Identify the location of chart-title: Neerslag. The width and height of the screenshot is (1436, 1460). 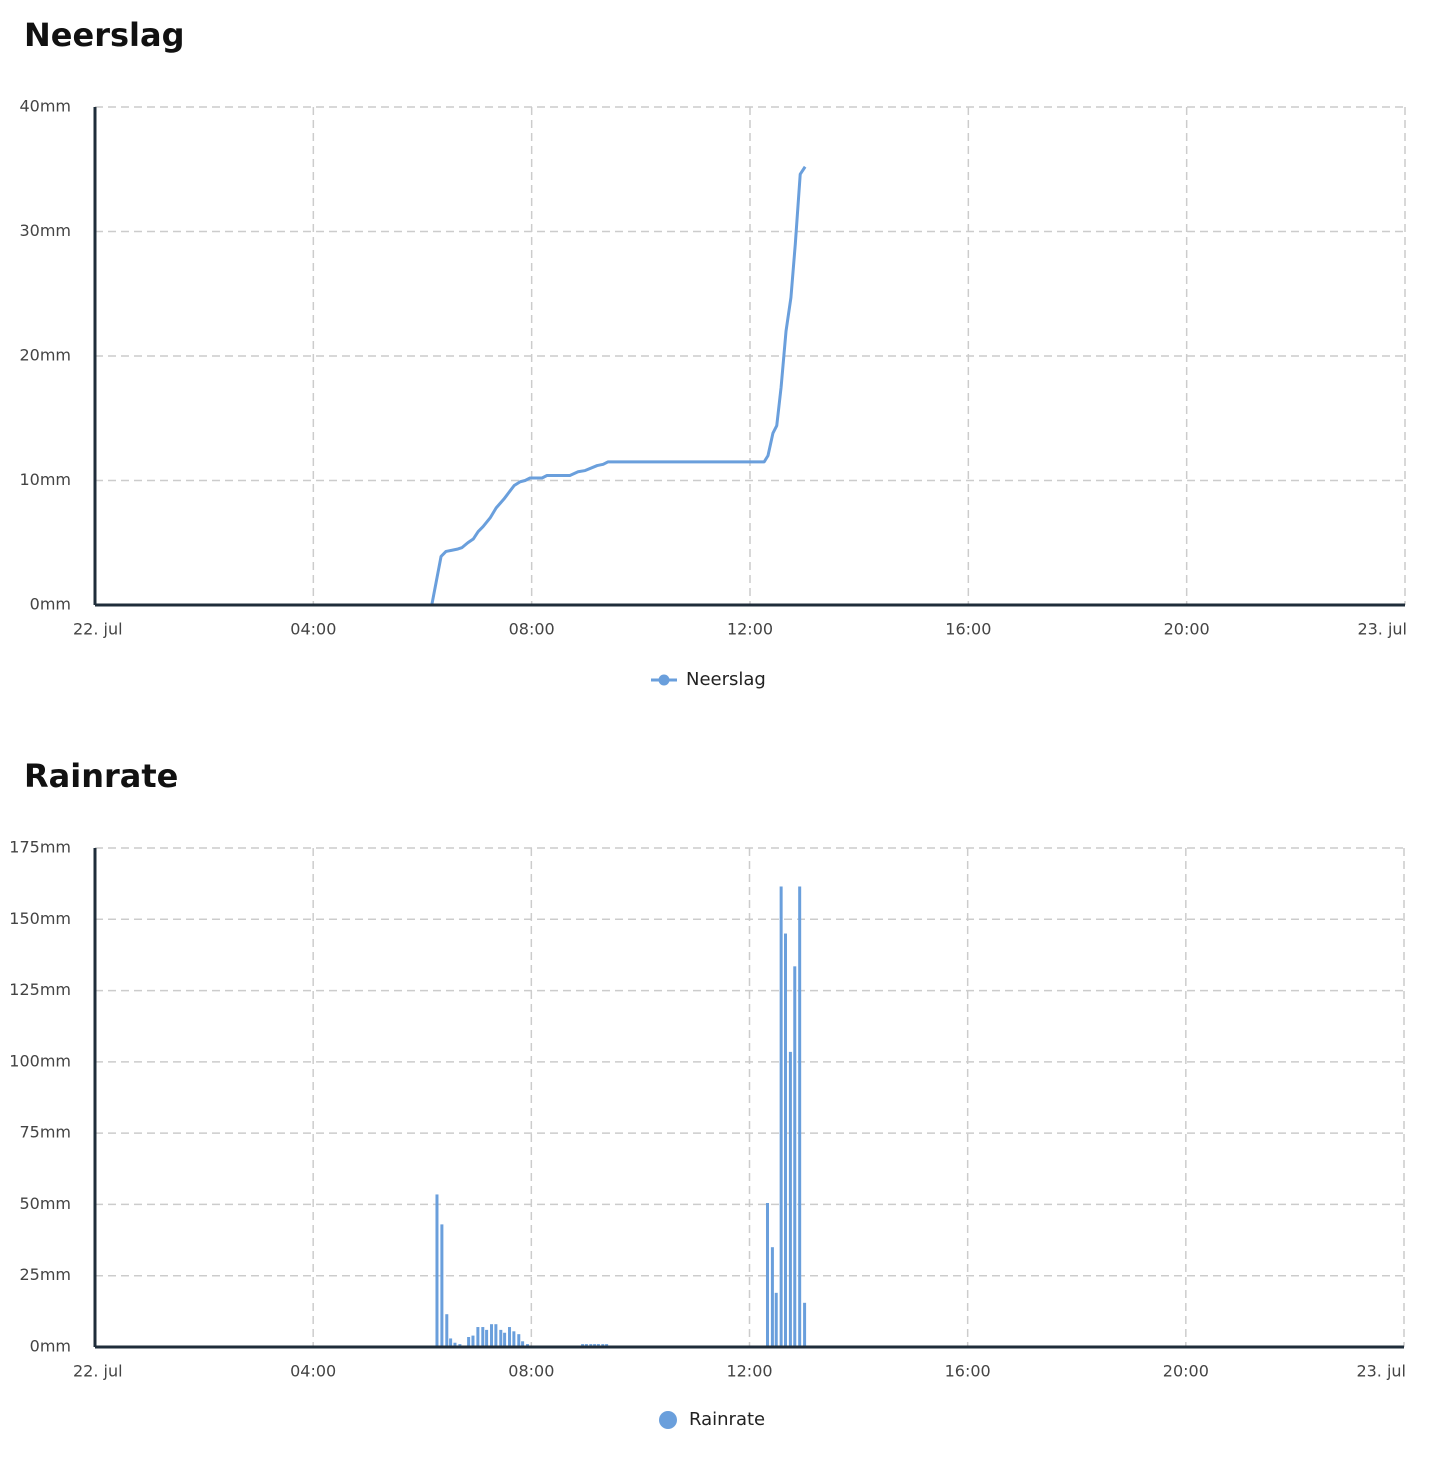
(104, 35).